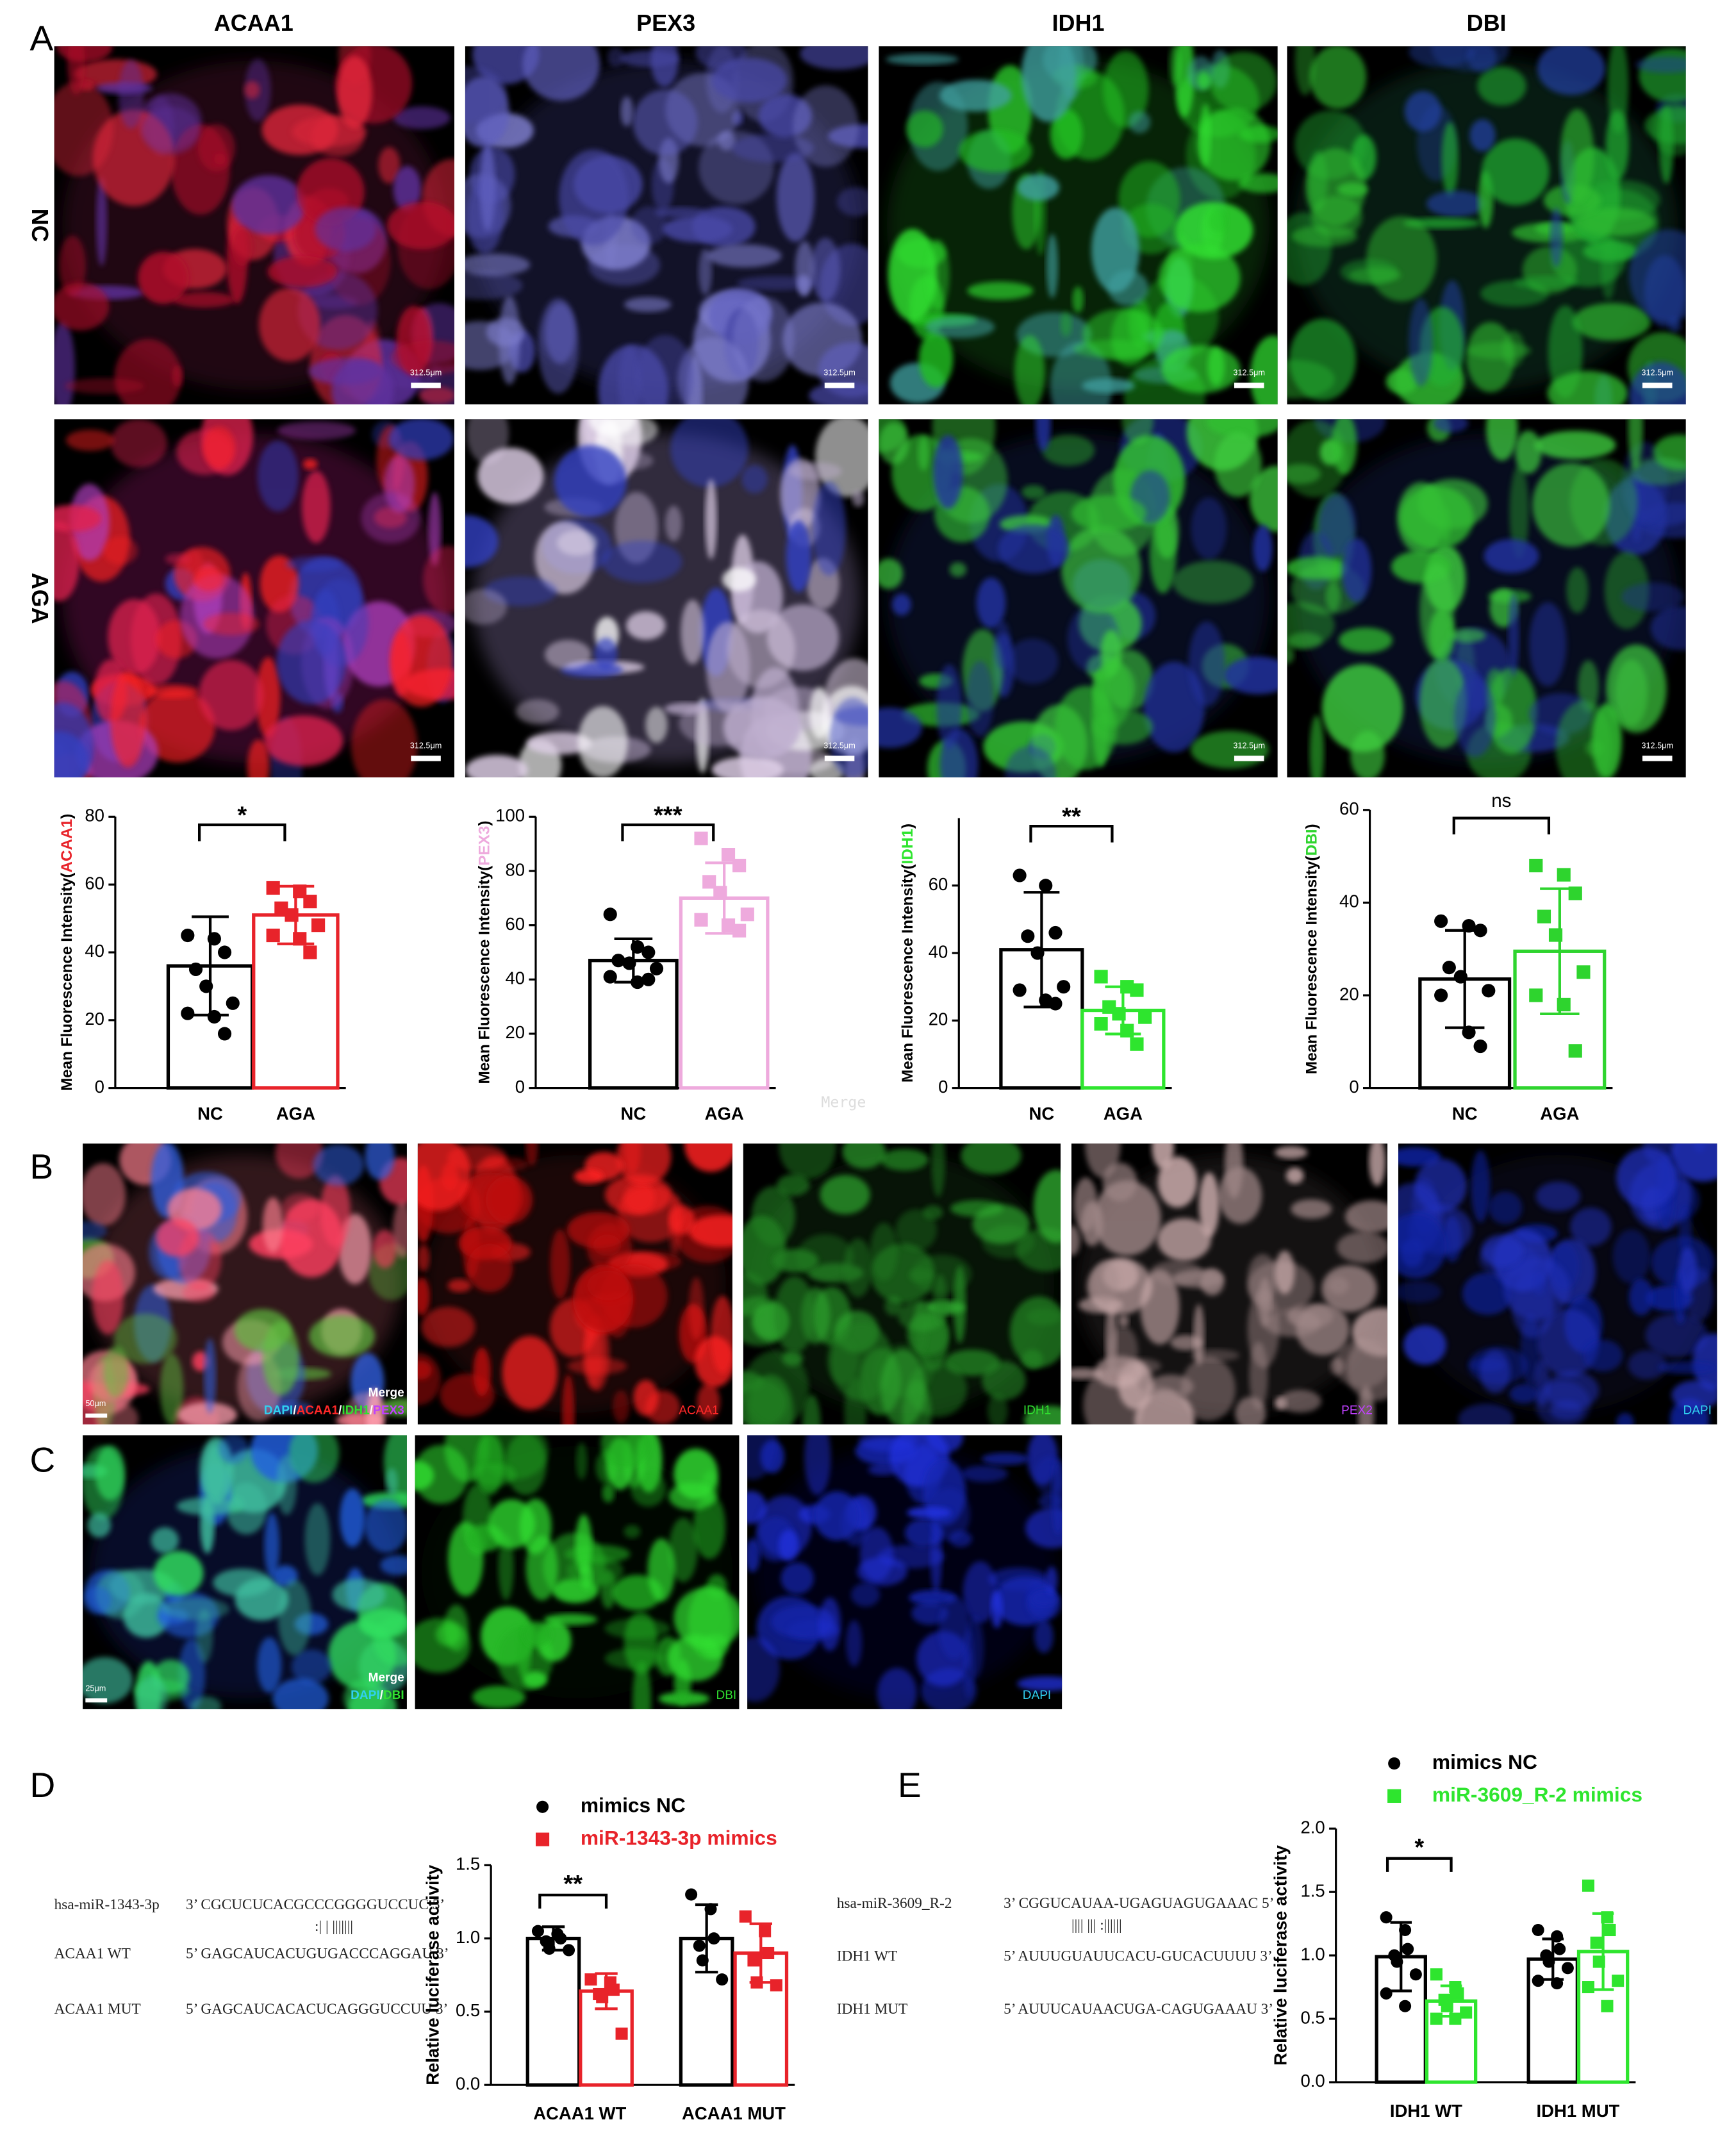  Describe the element at coordinates (1312, 949) in the screenshot. I see `y-axis-label: Mean Fluorescence Intensity(DBI)` at that location.